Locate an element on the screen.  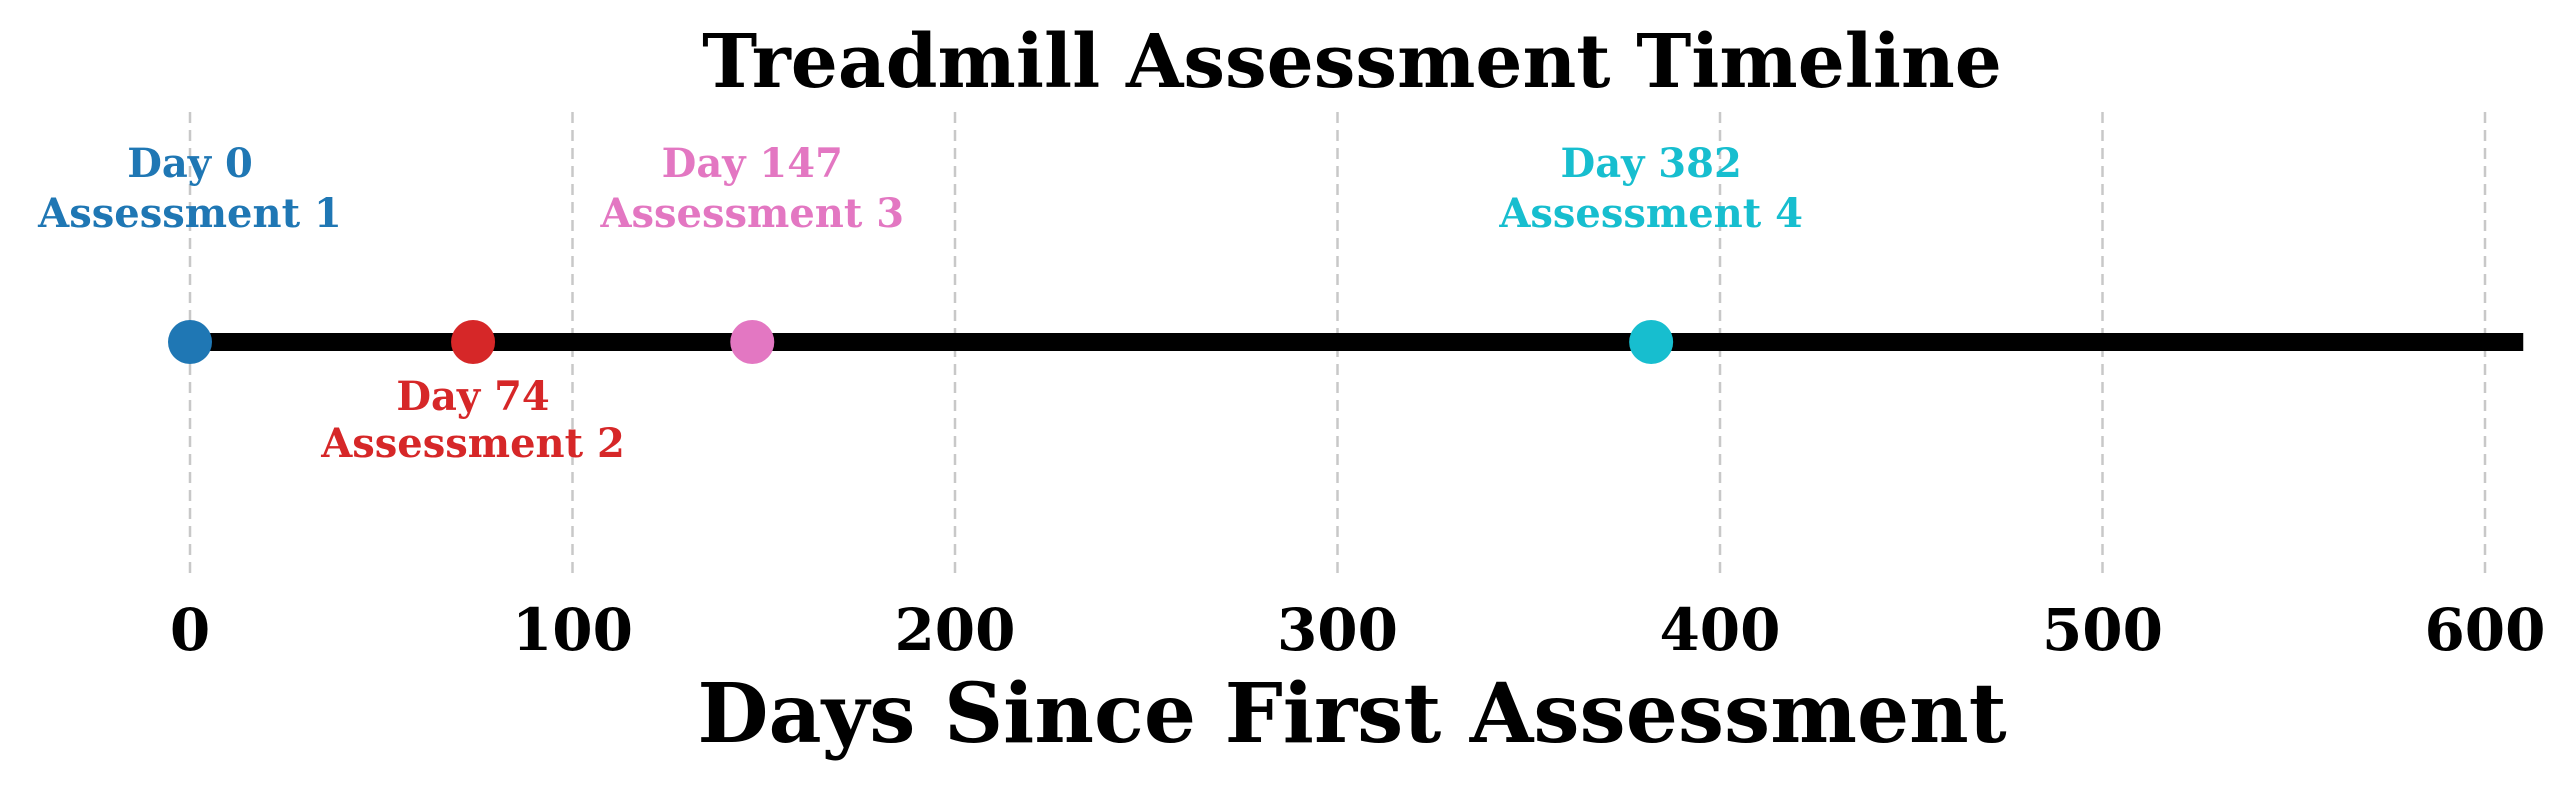
assessment-name-label-4: Assessment 4 is located at coordinates (1650, 213).